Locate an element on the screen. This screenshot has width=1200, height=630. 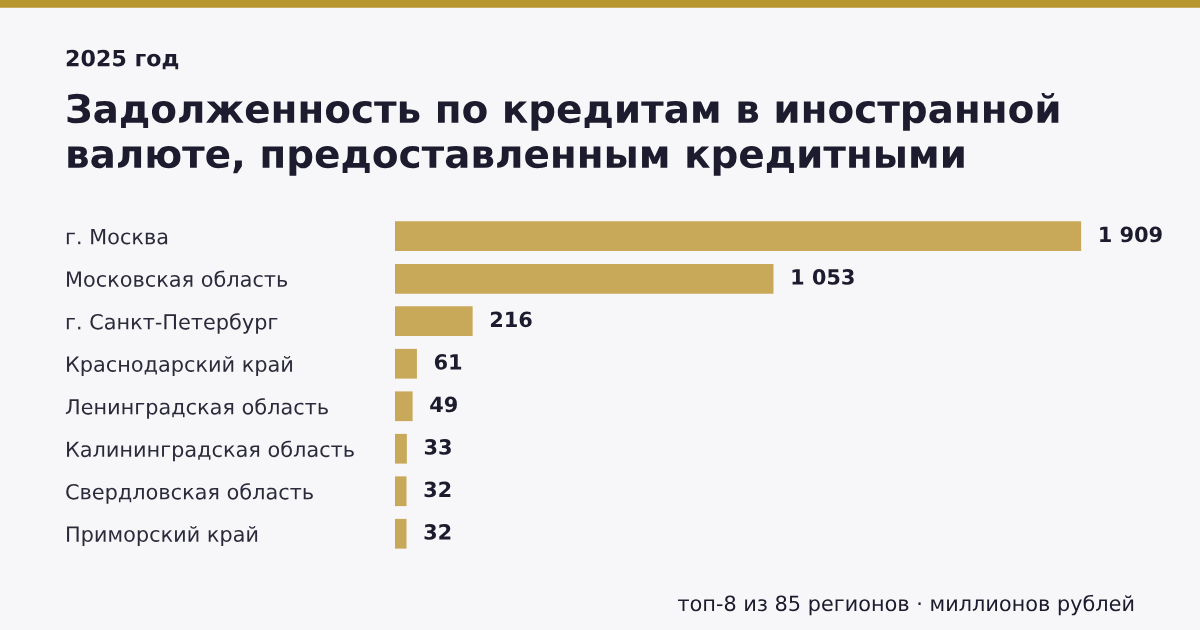
y-tick-label: г. Санкт-Петербург is located at coordinates (172, 323).